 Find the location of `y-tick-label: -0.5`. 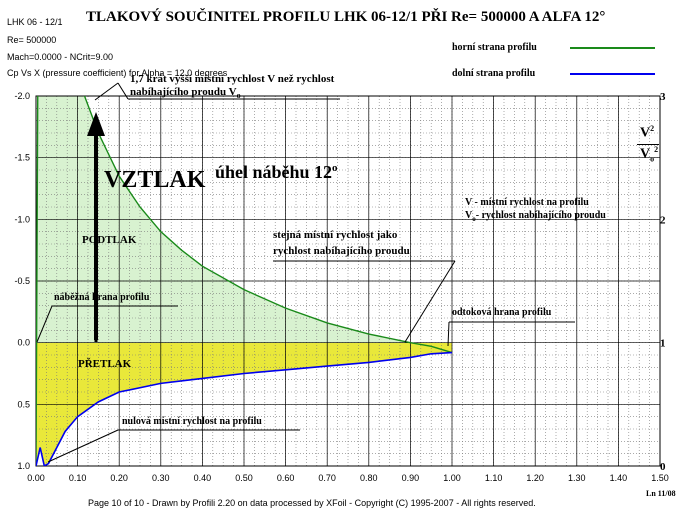

y-tick-label: -0.5 is located at coordinates (22, 281).